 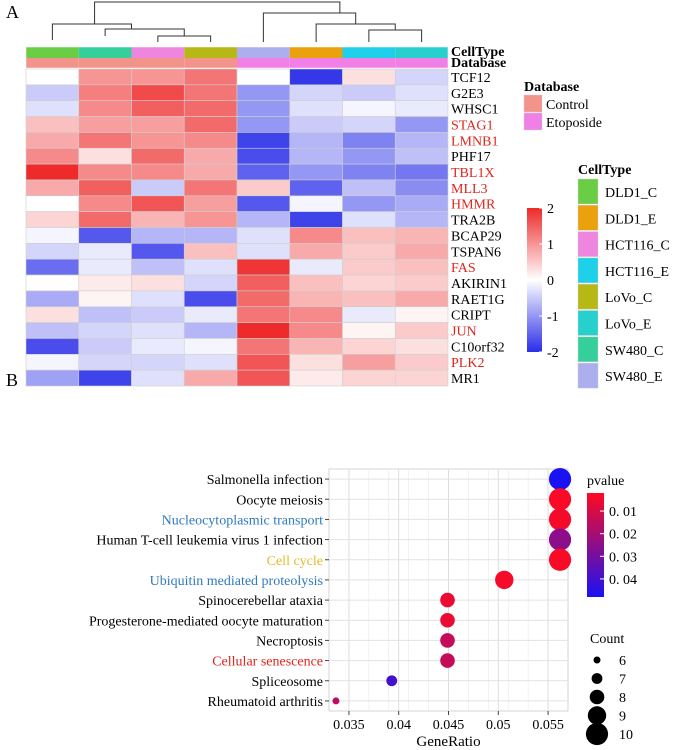 I want to click on gene-label: PHF17, so click(x=471, y=157).